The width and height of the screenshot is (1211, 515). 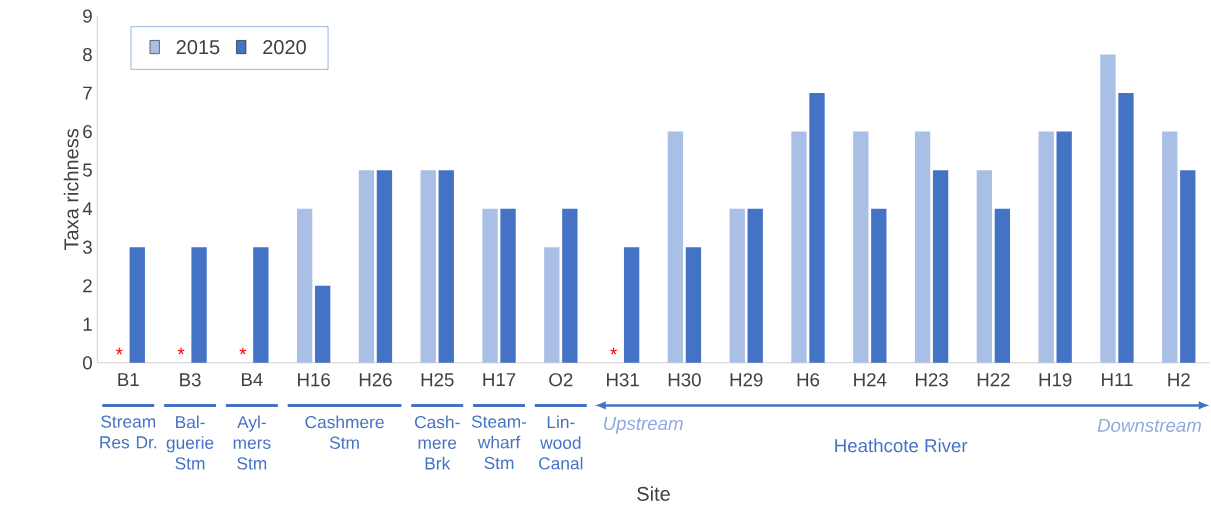 What do you see at coordinates (87, 55) in the screenshot?
I see `y-tick-label: 8` at bounding box center [87, 55].